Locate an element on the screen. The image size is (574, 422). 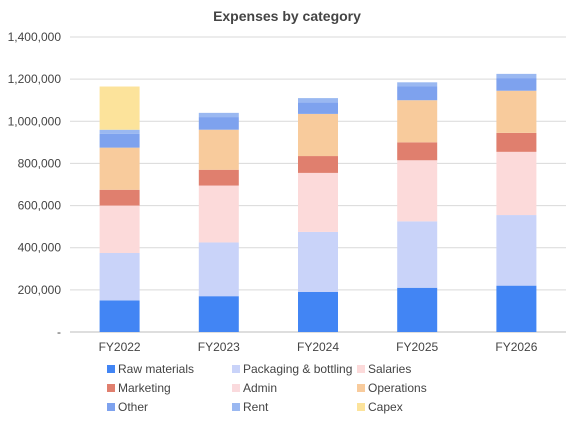
legend-label: Salaries is located at coordinates (389, 369).